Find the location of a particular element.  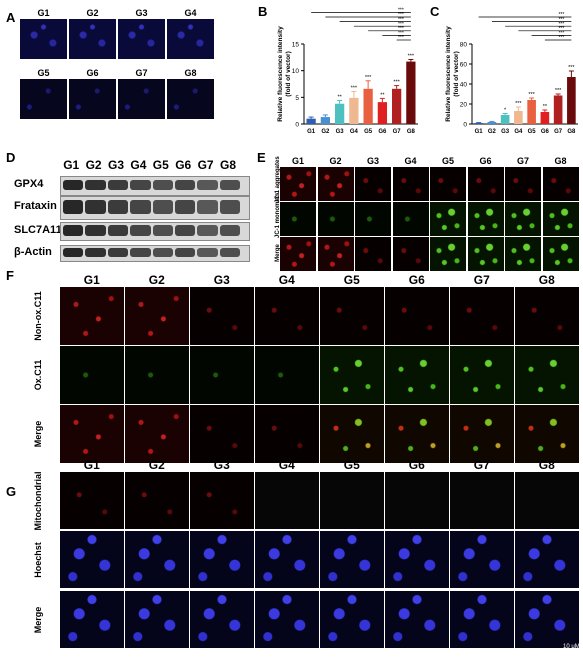

panel-a-label: A is located at coordinates (11, 17).